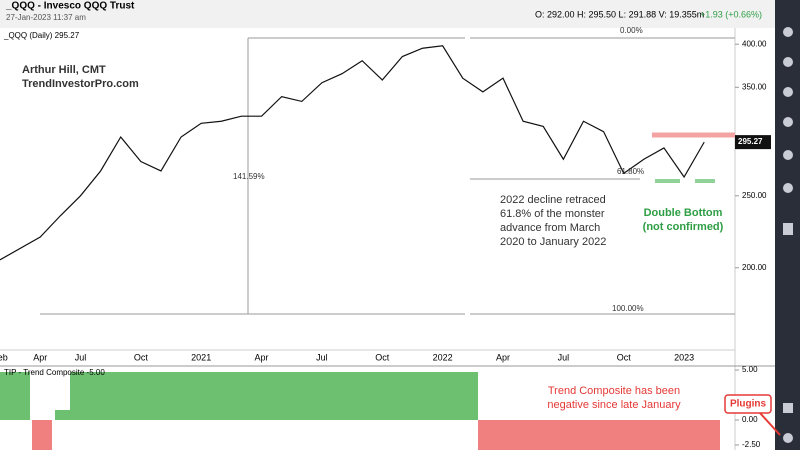  Describe the element at coordinates (750, 369) in the screenshot. I see `y-tick-label: 5.00` at that location.